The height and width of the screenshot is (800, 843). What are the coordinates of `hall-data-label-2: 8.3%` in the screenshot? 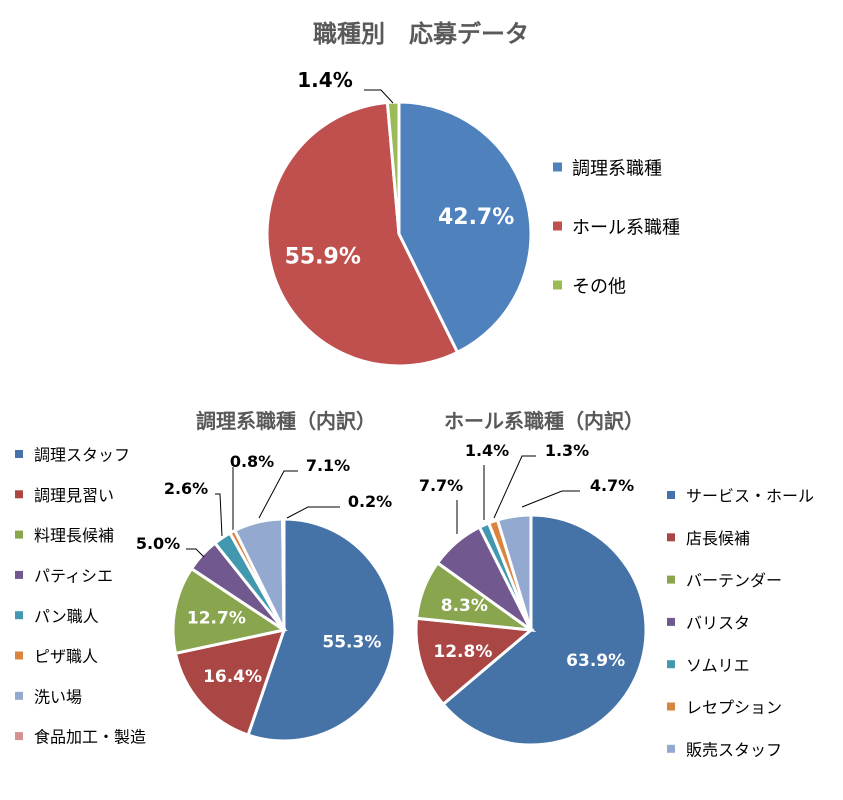 It's located at (464, 606).